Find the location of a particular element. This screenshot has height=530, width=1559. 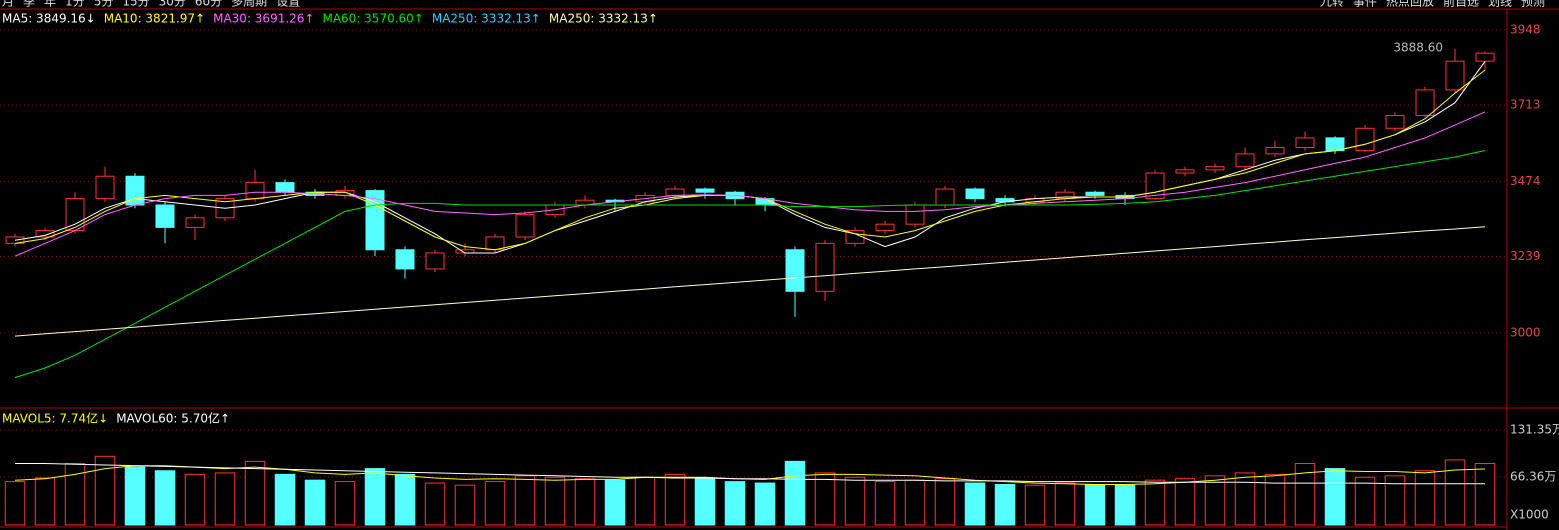

toolbar-item: 设置 is located at coordinates (288, 4).